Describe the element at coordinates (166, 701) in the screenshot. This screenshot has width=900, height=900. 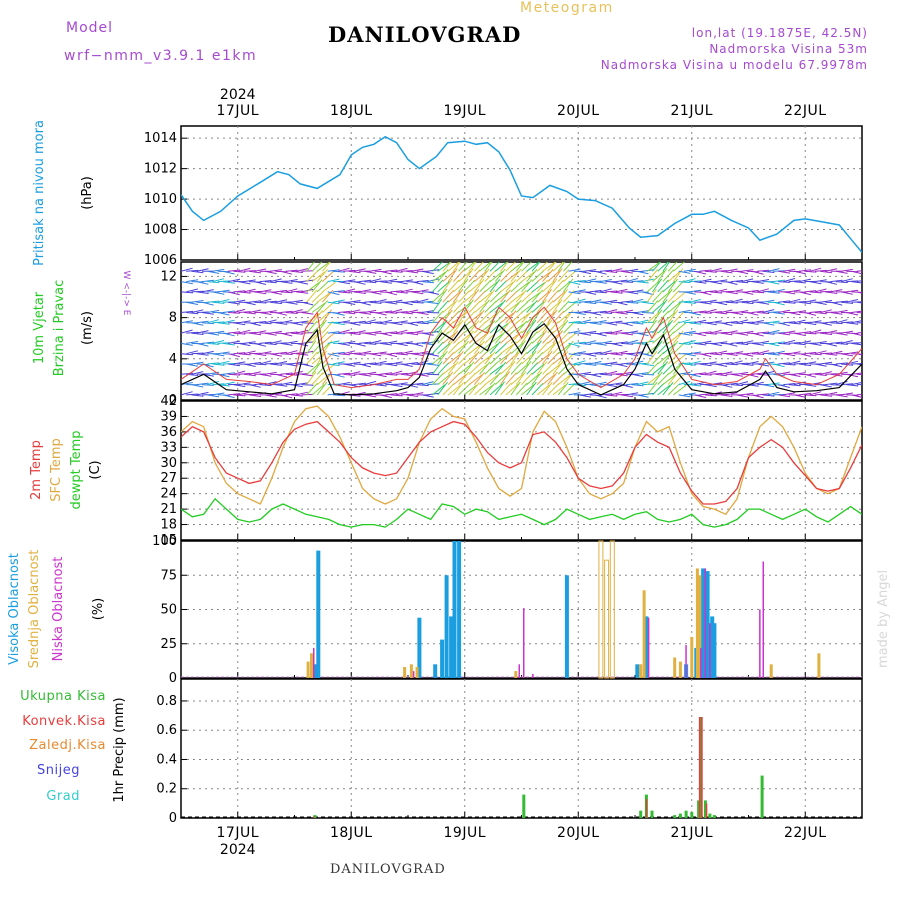
I see `y-tick-label: 0.8` at that location.